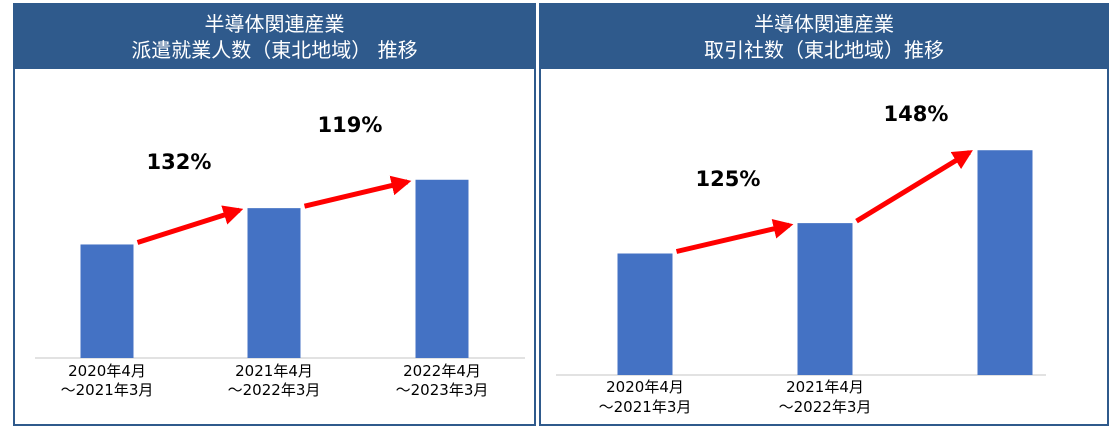 This screenshot has width=1113, height=430. What do you see at coordinates (350, 125) in the screenshot?
I see `growth-label: 119%` at bounding box center [350, 125].